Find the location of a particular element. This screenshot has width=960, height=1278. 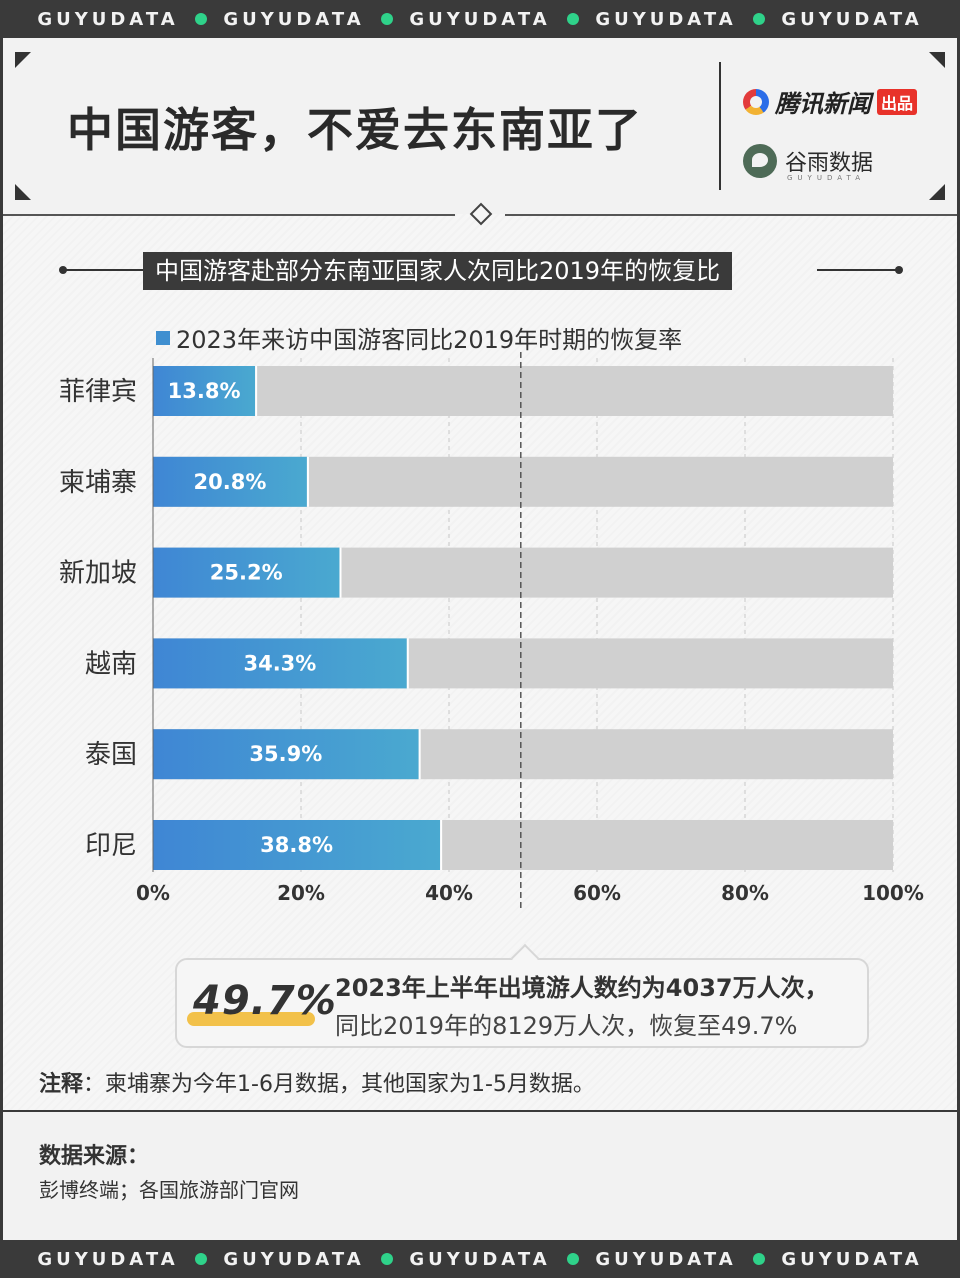

category-label: 泰国 is located at coordinates (111, 755).